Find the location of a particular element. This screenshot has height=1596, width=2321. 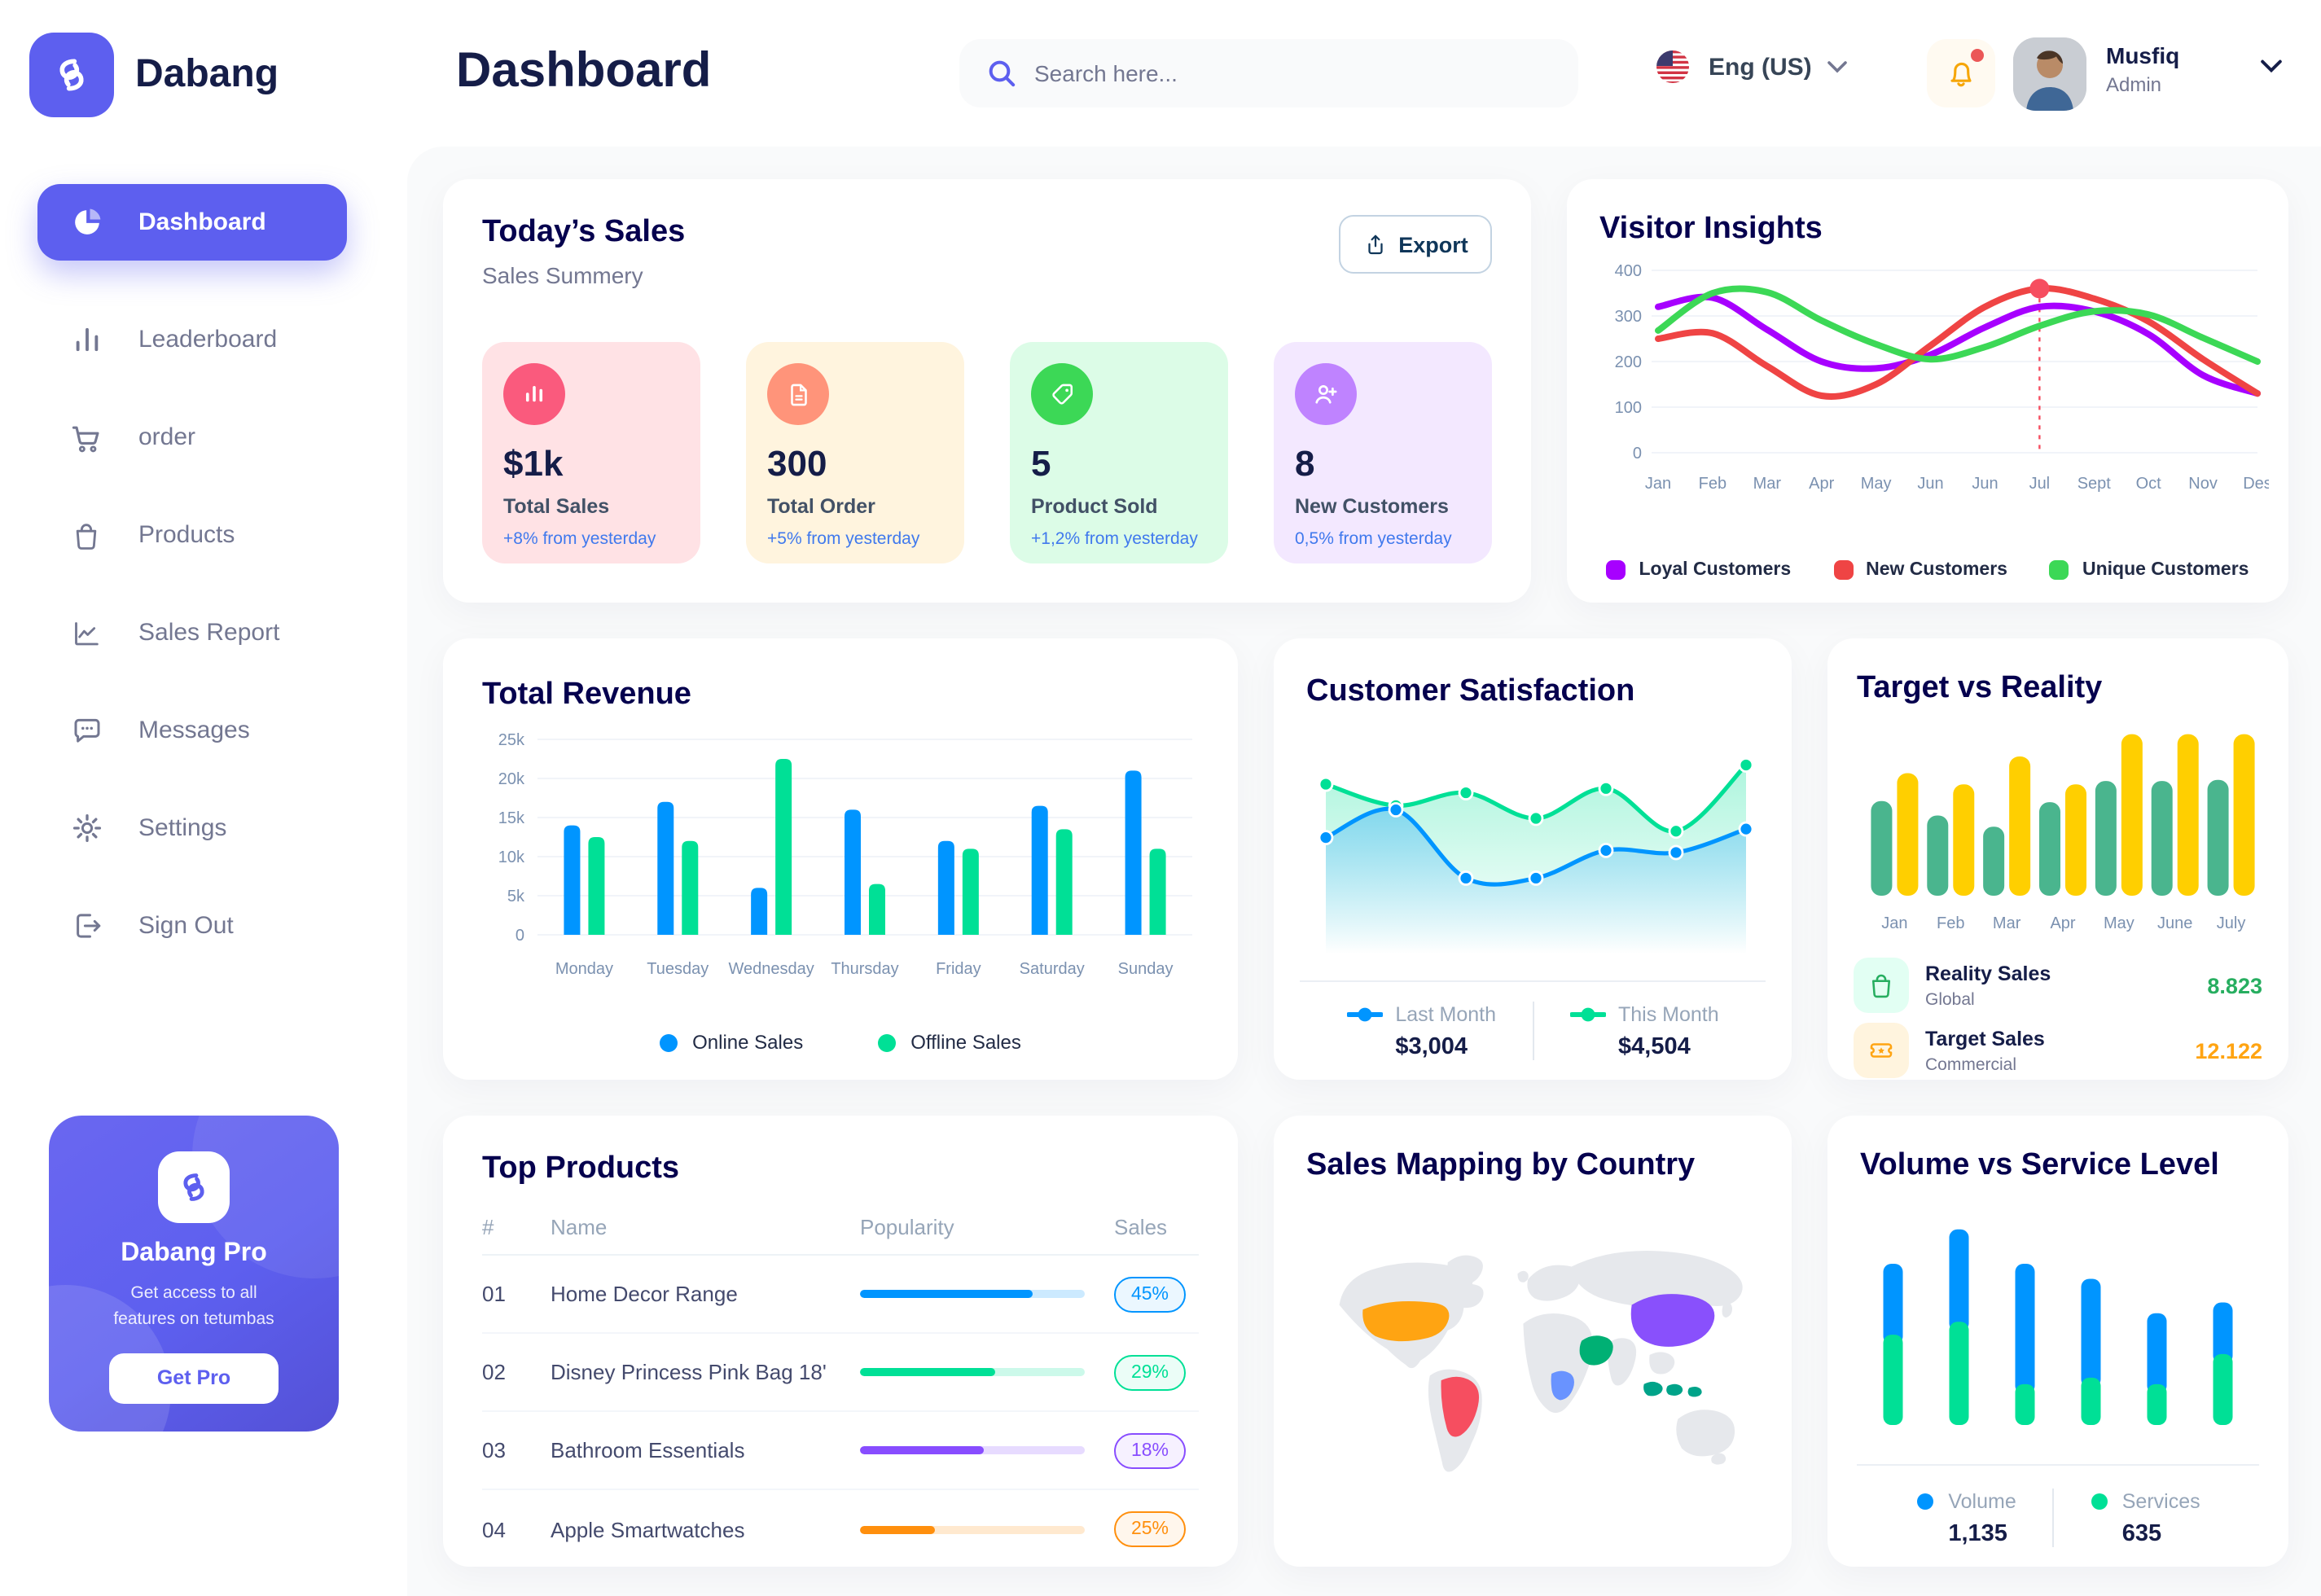

country-united-states is located at coordinates (1406, 1321).